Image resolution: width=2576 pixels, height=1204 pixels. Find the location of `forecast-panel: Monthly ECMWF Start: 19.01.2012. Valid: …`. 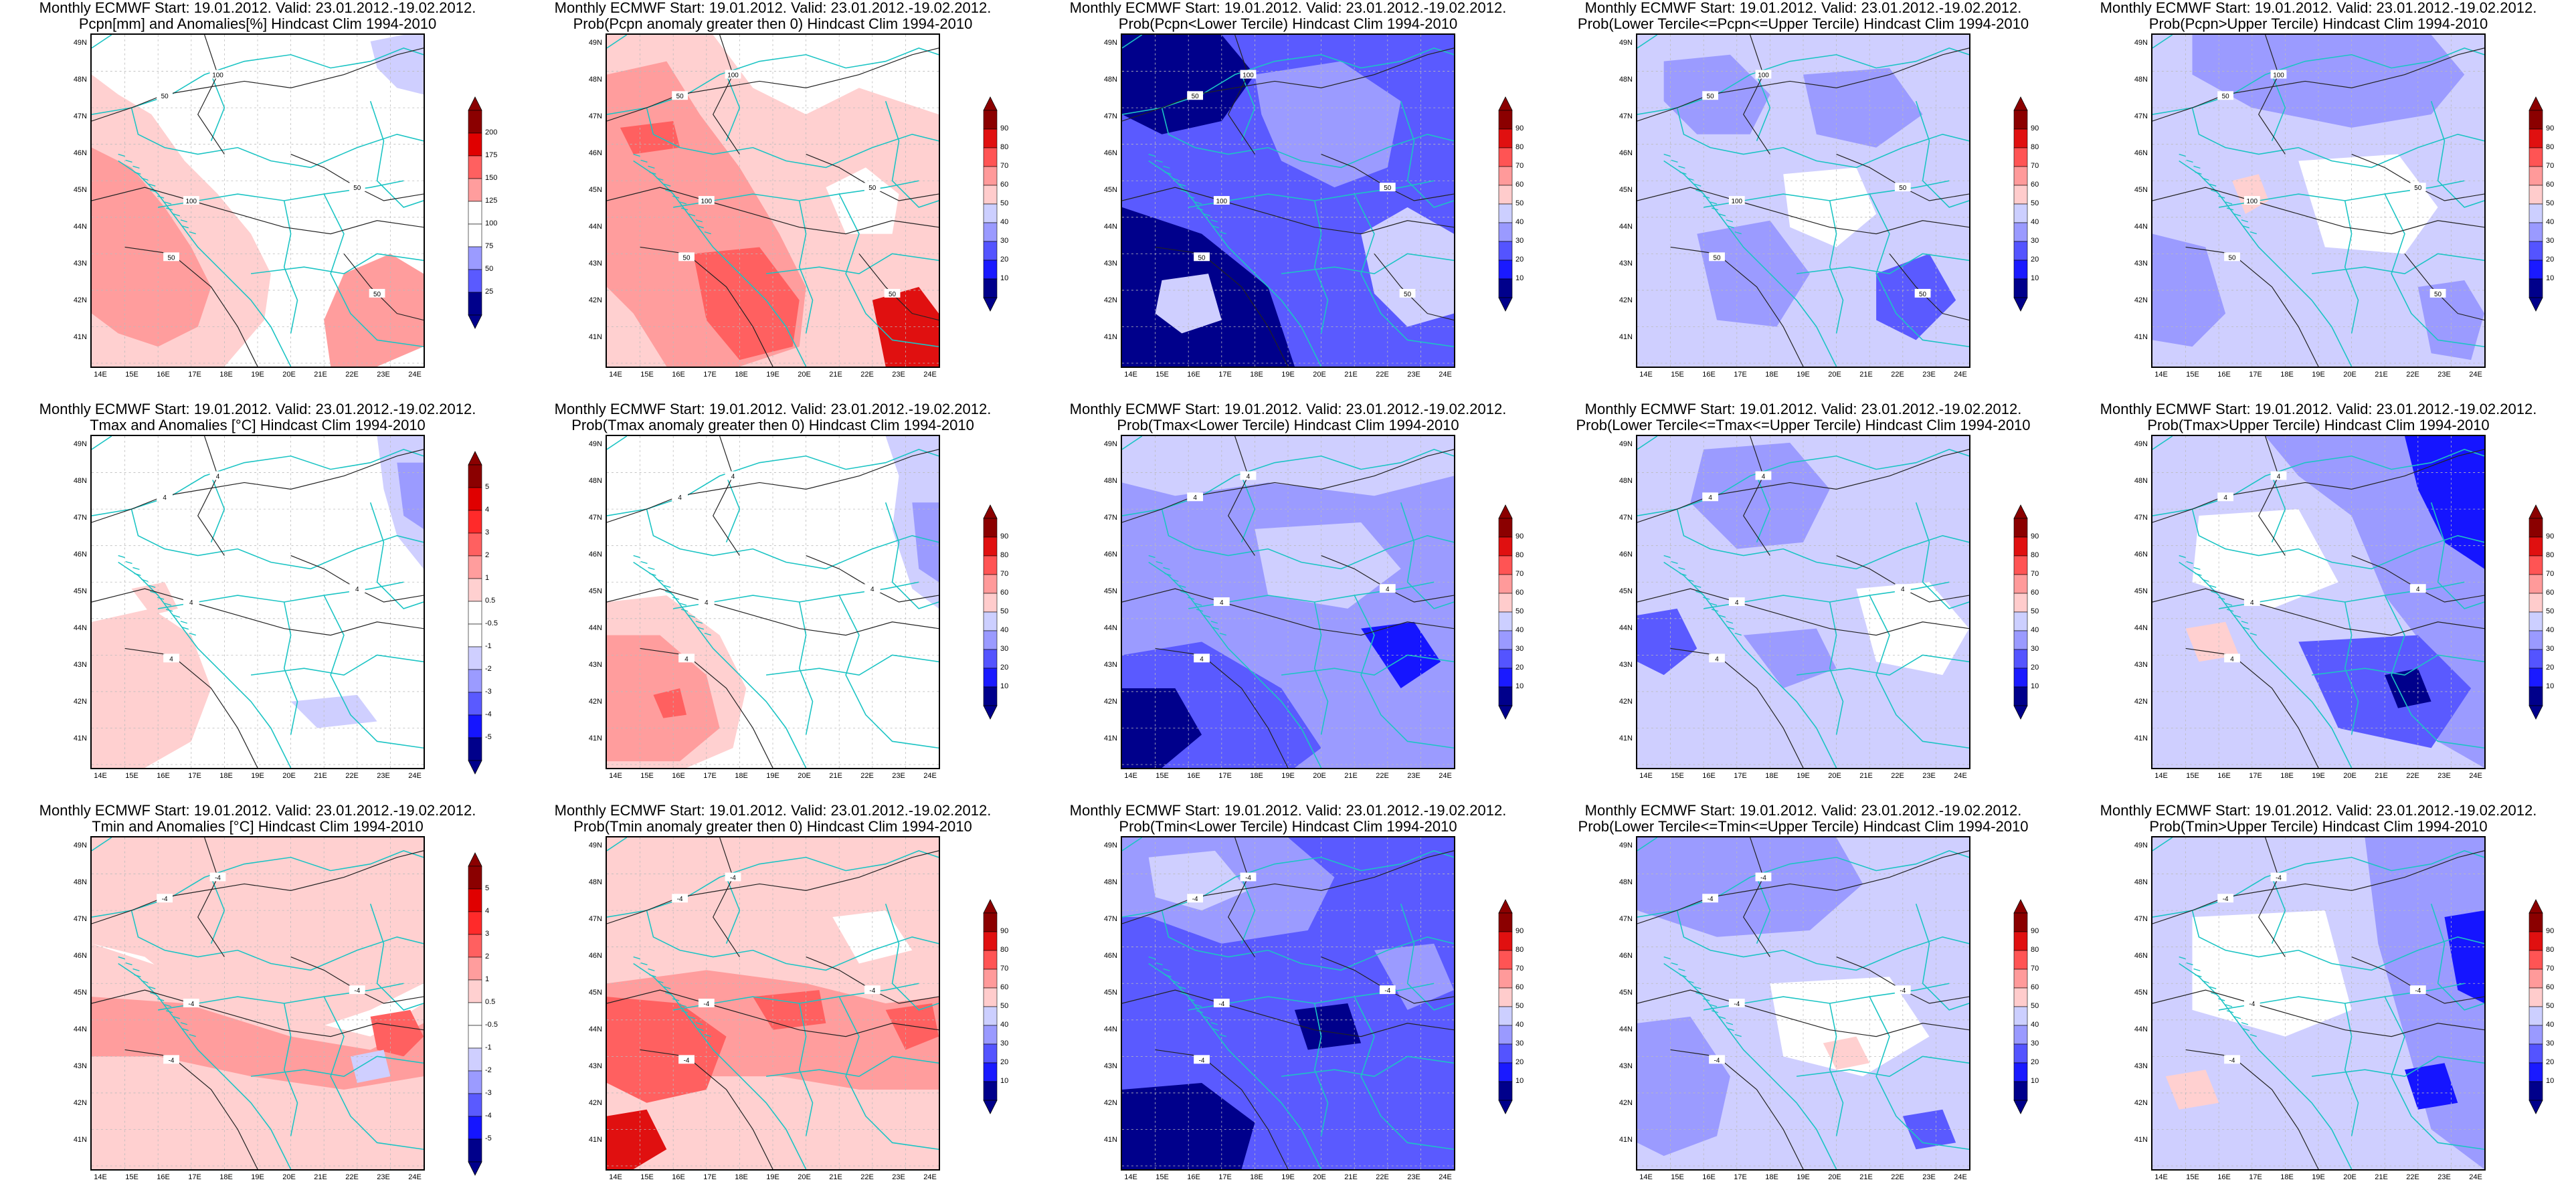

forecast-panel: Monthly ECMWF Start: 19.01.2012. Valid: … is located at coordinates (2318, 1003).